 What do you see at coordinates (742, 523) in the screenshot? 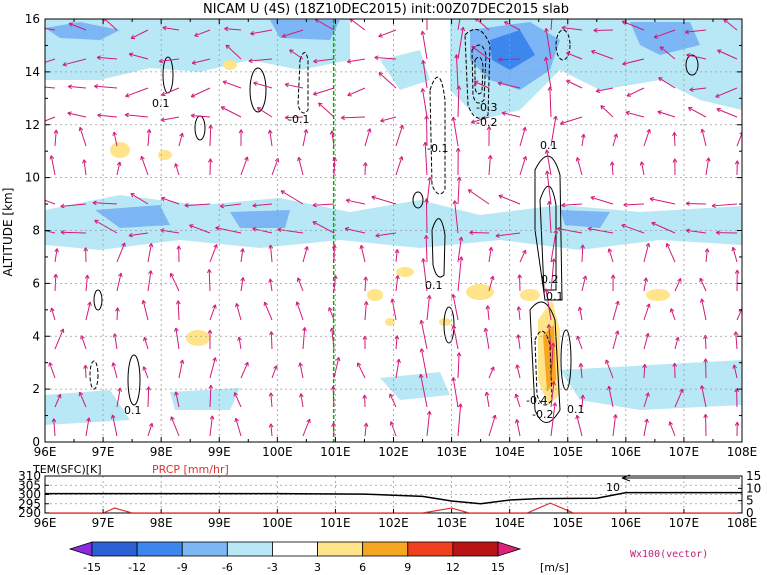
I see `bottom-x-tick-label: 108E` at bounding box center [742, 523].